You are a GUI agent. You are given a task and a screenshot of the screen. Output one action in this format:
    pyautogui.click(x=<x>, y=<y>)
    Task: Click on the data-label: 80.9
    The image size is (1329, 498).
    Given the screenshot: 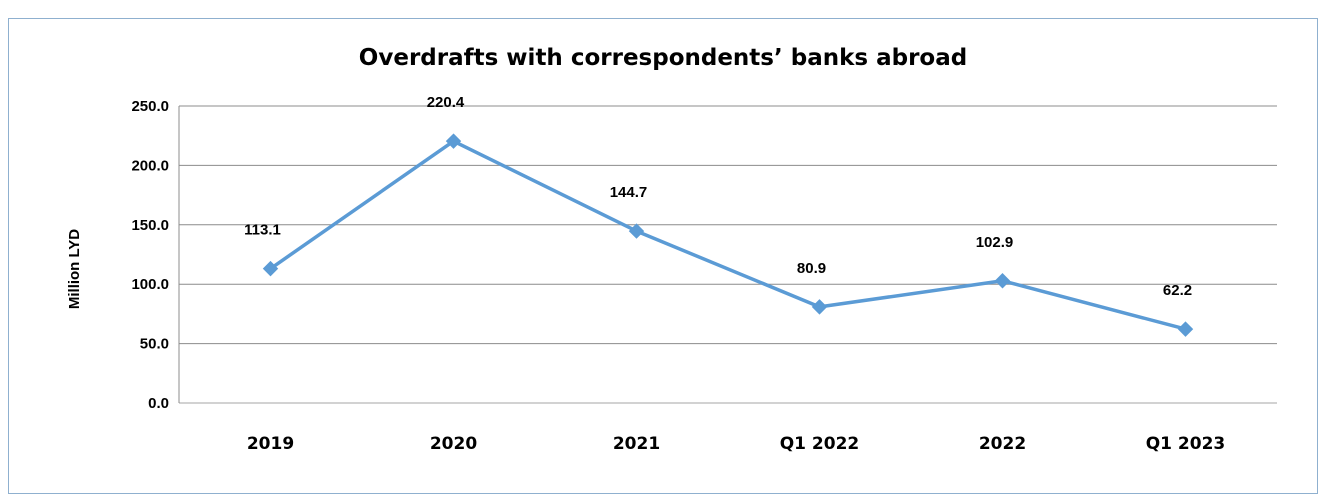 What is the action you would take?
    pyautogui.click(x=811, y=268)
    